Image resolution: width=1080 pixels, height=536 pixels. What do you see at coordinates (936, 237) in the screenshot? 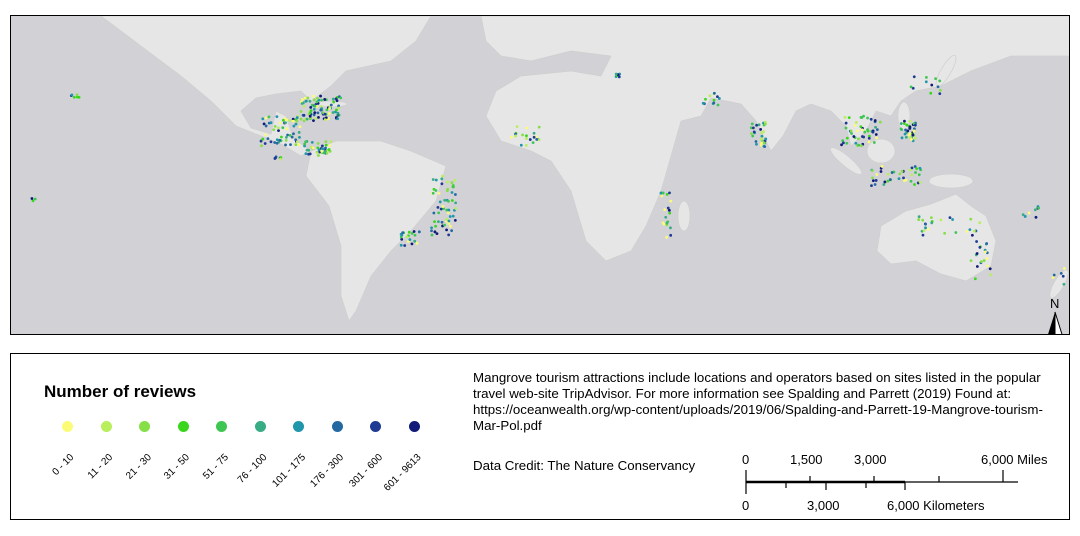
I see `australia` at bounding box center [936, 237].